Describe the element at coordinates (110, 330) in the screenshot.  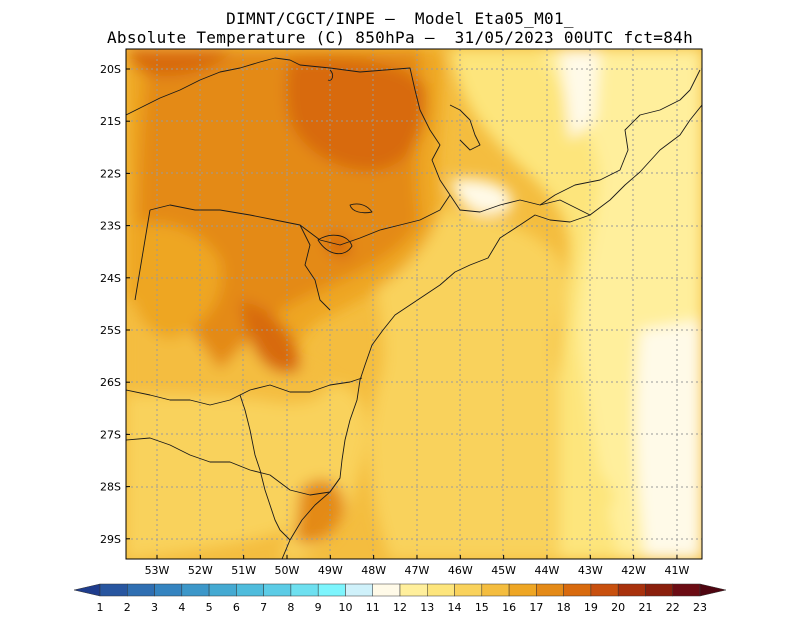
I see `latitude-label: 25S` at that location.